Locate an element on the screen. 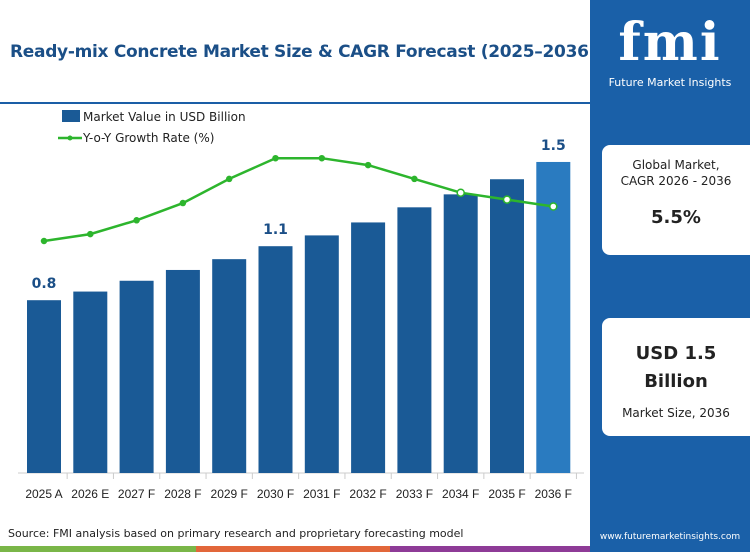  data-label: 0.8 is located at coordinates (44, 284).